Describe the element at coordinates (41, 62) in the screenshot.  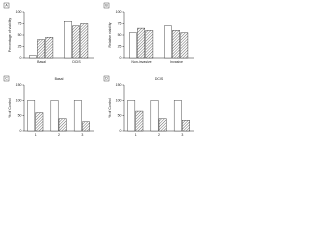
I see `x-tick-label: Basal` at that location.